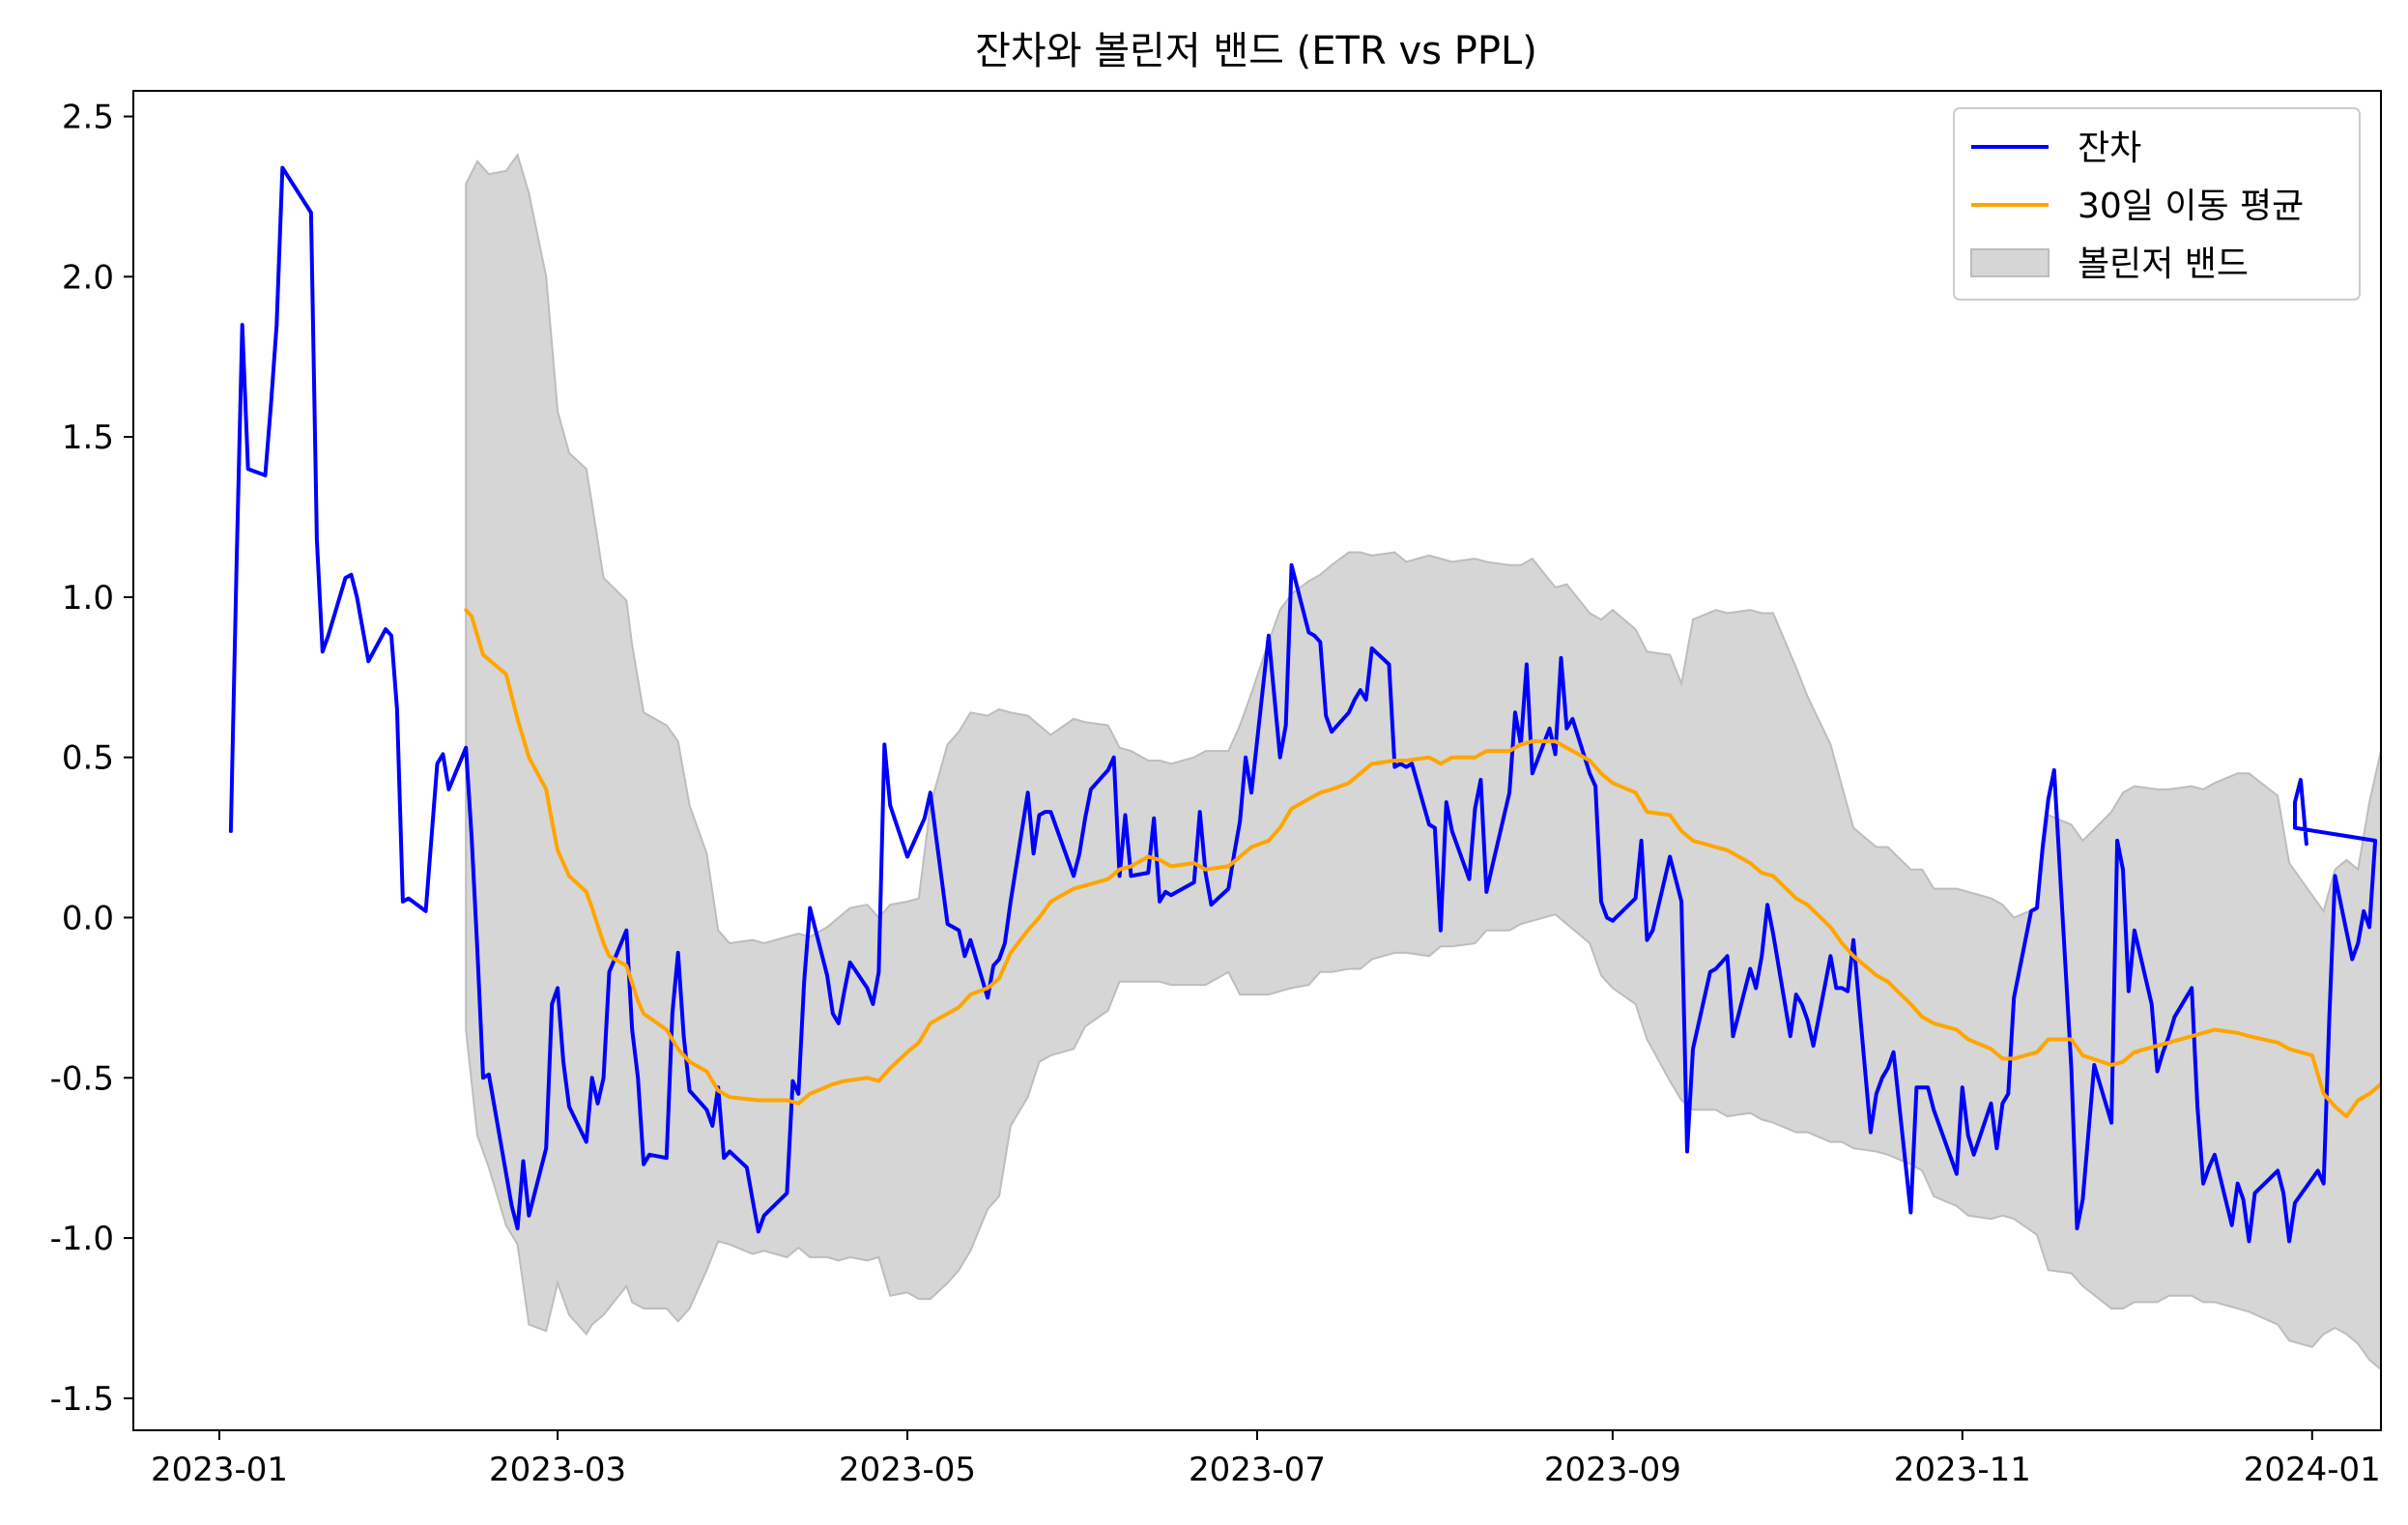 The width and height of the screenshot is (2408, 1525). I want to click on x-tick-label: 2024-01, so click(2313, 1470).